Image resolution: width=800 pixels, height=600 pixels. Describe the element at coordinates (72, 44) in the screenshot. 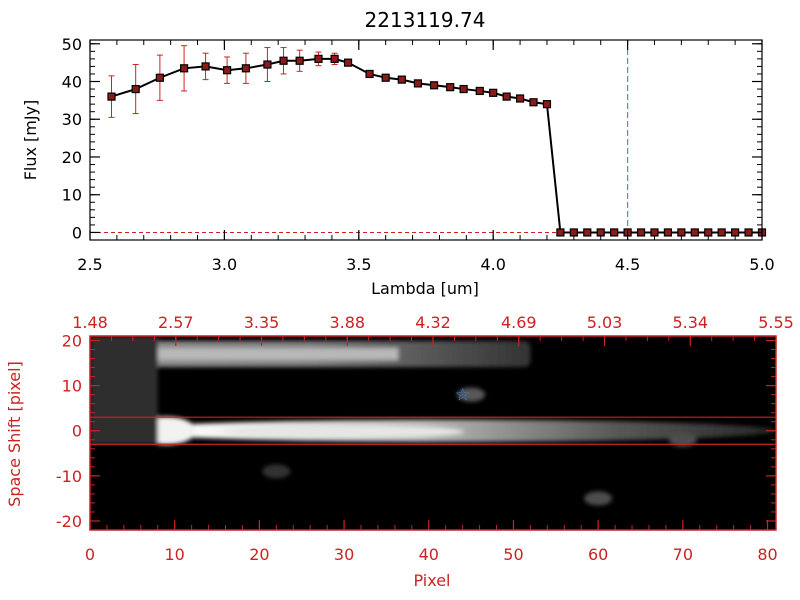

I see `y-tick-label: 50` at that location.